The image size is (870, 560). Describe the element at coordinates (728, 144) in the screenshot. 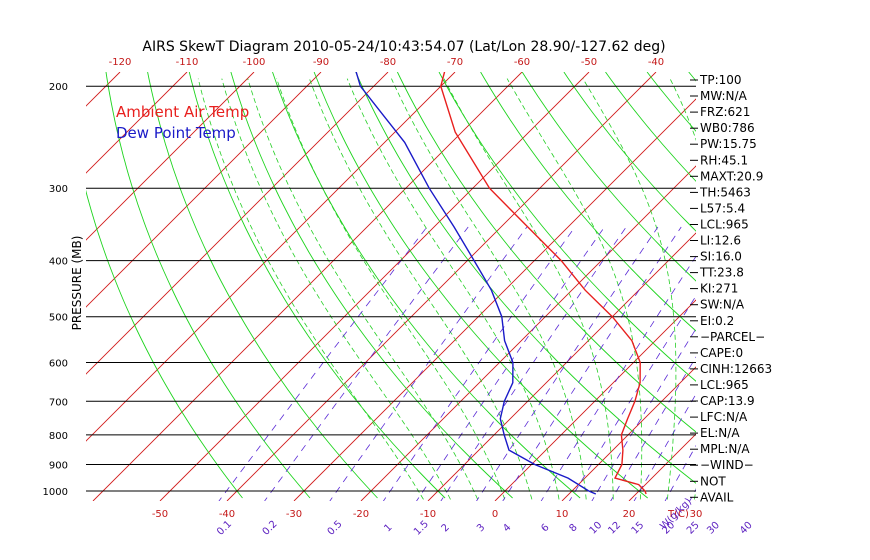

I see `panel-line: PW:15.75` at that location.